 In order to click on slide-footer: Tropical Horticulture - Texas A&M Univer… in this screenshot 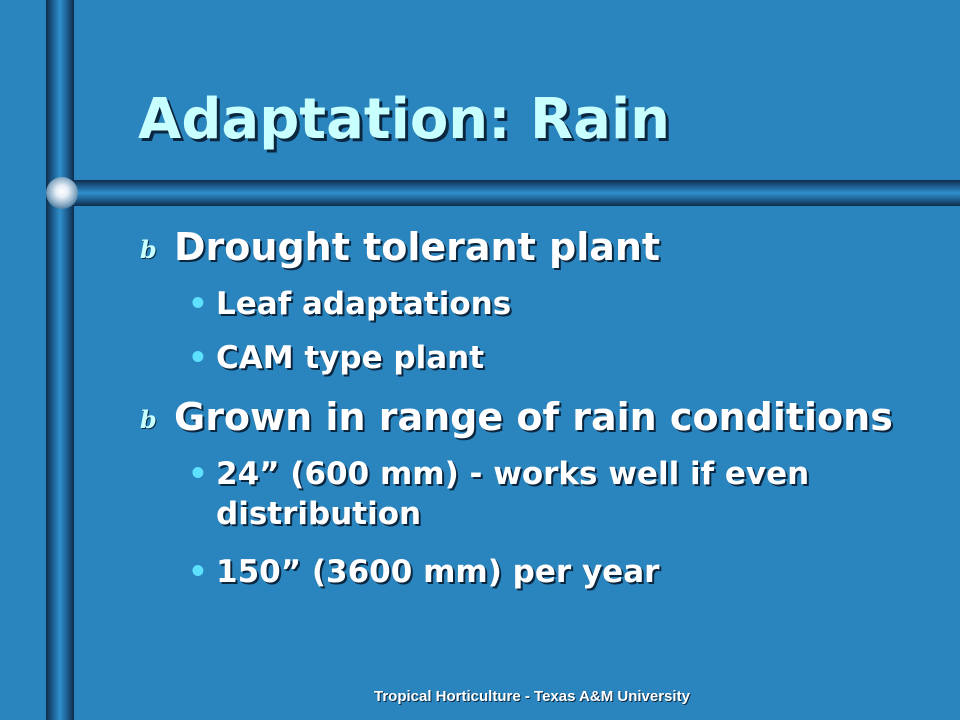, I will do `click(532, 696)`.